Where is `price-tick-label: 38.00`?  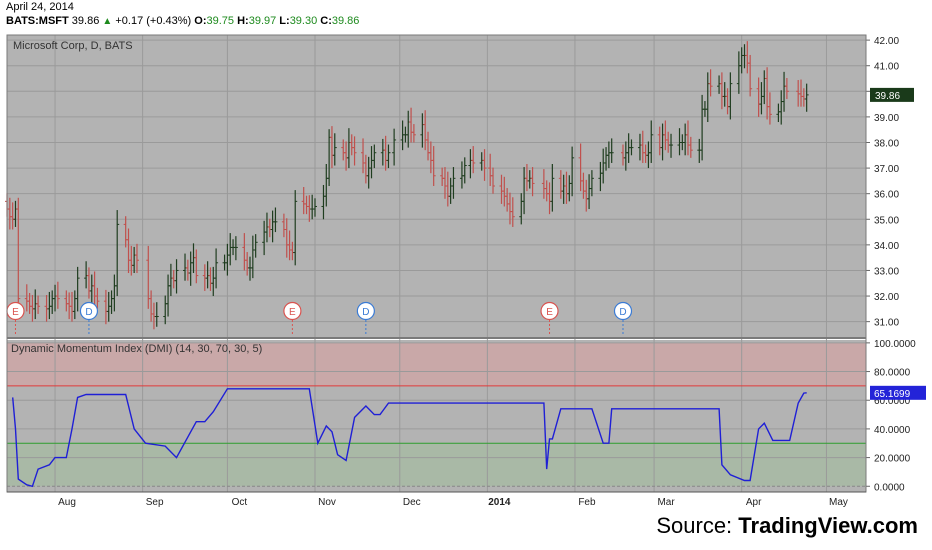
price-tick-label: 38.00 is located at coordinates (886, 143).